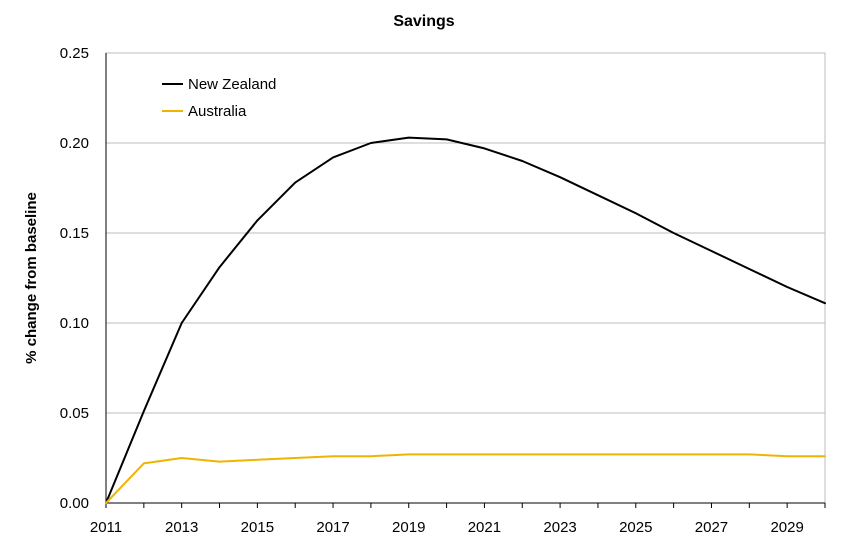 This screenshot has height=553, width=850. Describe the element at coordinates (31, 278) in the screenshot. I see `y-axis-label: % change from baseline` at that location.